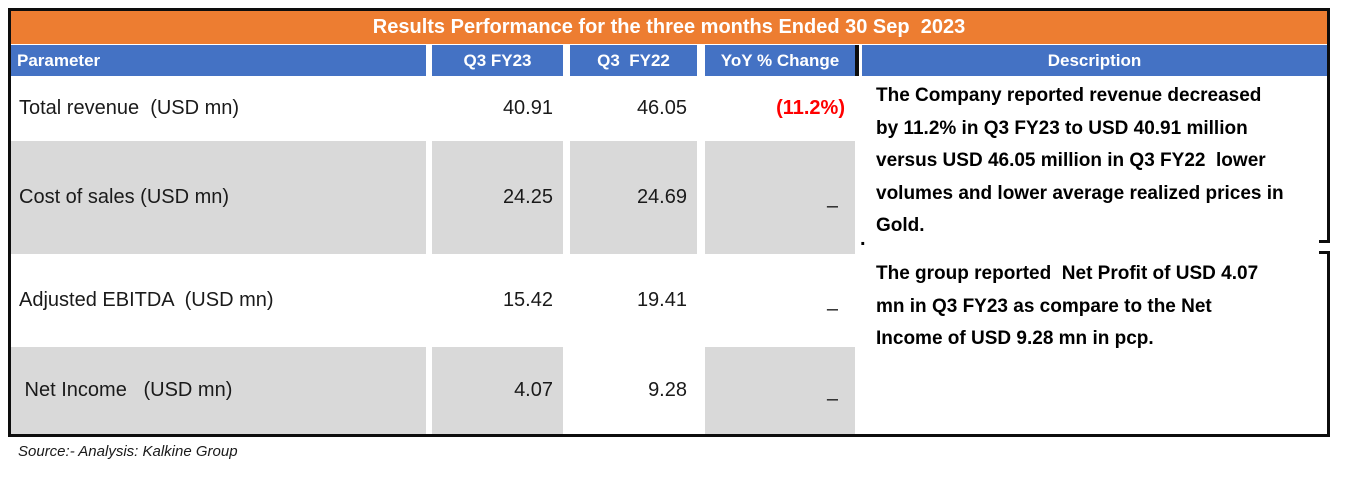  Describe the element at coordinates (661, 300) in the screenshot. I see `q3-fy22-value: 19.41` at that location.